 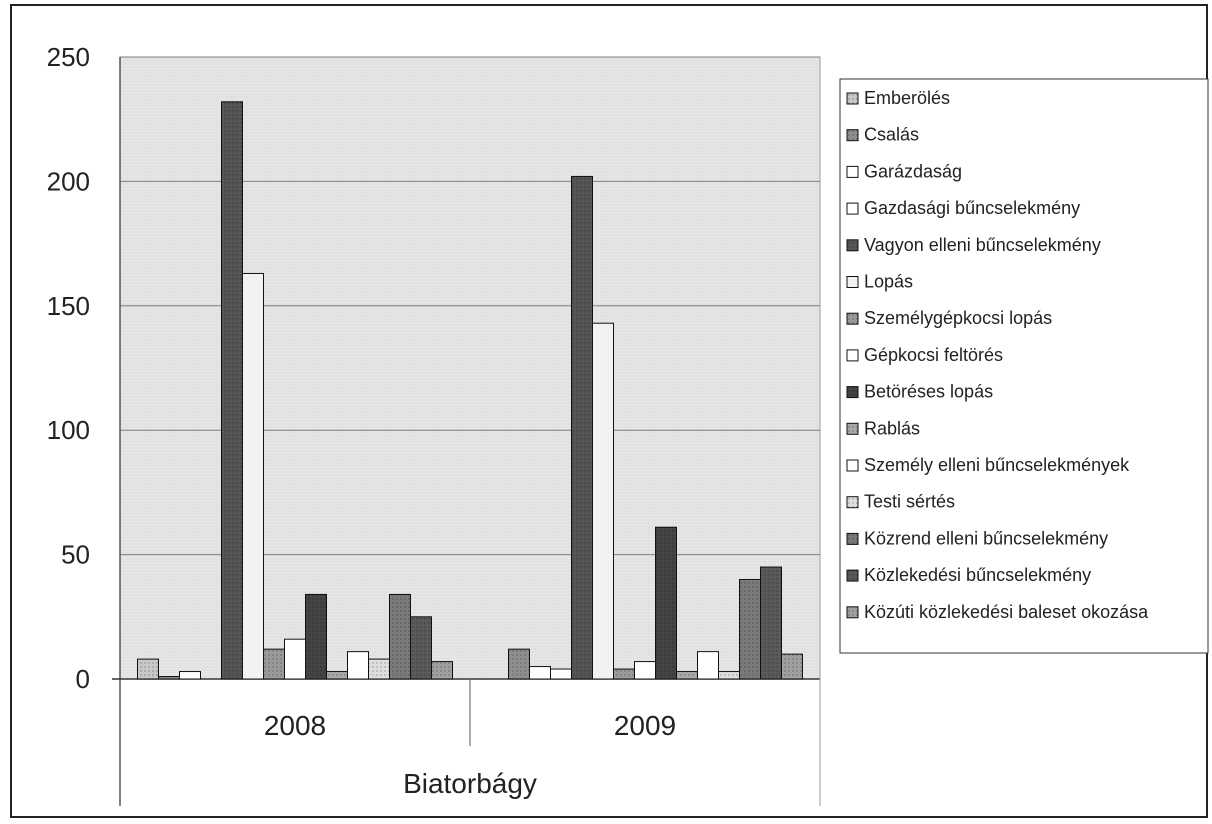 What do you see at coordinates (928, 392) in the screenshot?
I see `legend-label: Betöréses lopás` at bounding box center [928, 392].